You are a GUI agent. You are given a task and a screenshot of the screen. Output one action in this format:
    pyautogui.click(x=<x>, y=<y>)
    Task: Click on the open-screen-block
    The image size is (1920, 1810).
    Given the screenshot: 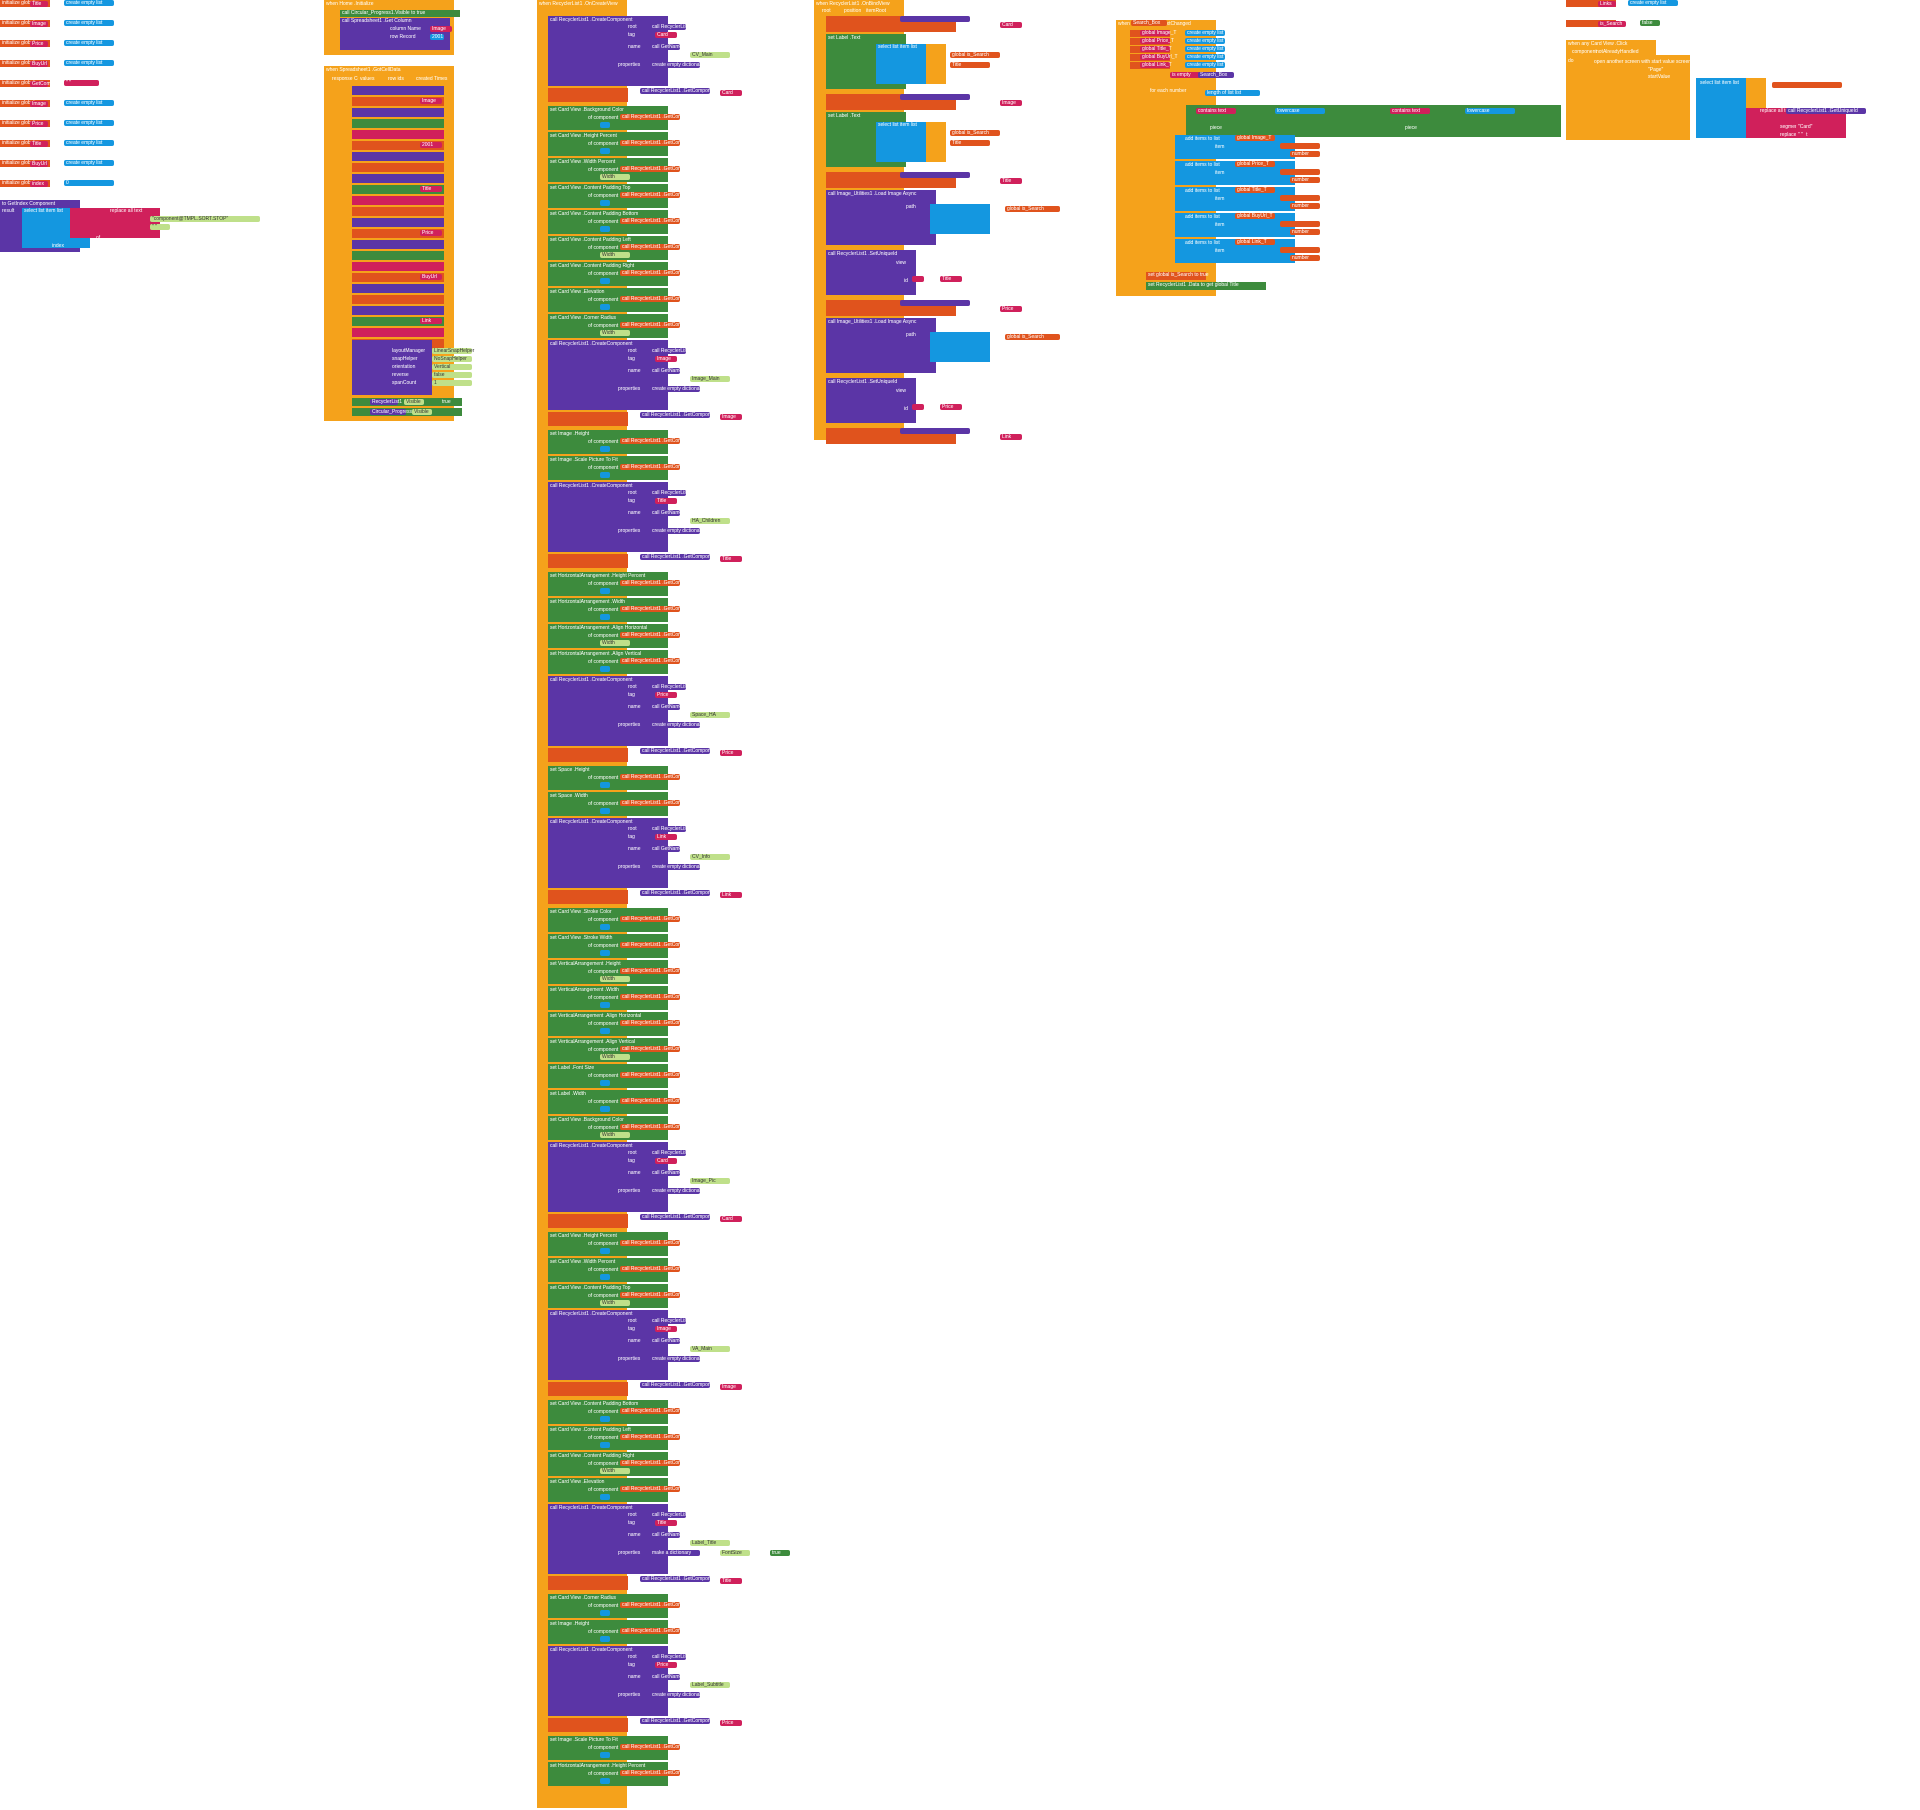 What is the action you would take?
    pyautogui.click(x=1640, y=97)
    